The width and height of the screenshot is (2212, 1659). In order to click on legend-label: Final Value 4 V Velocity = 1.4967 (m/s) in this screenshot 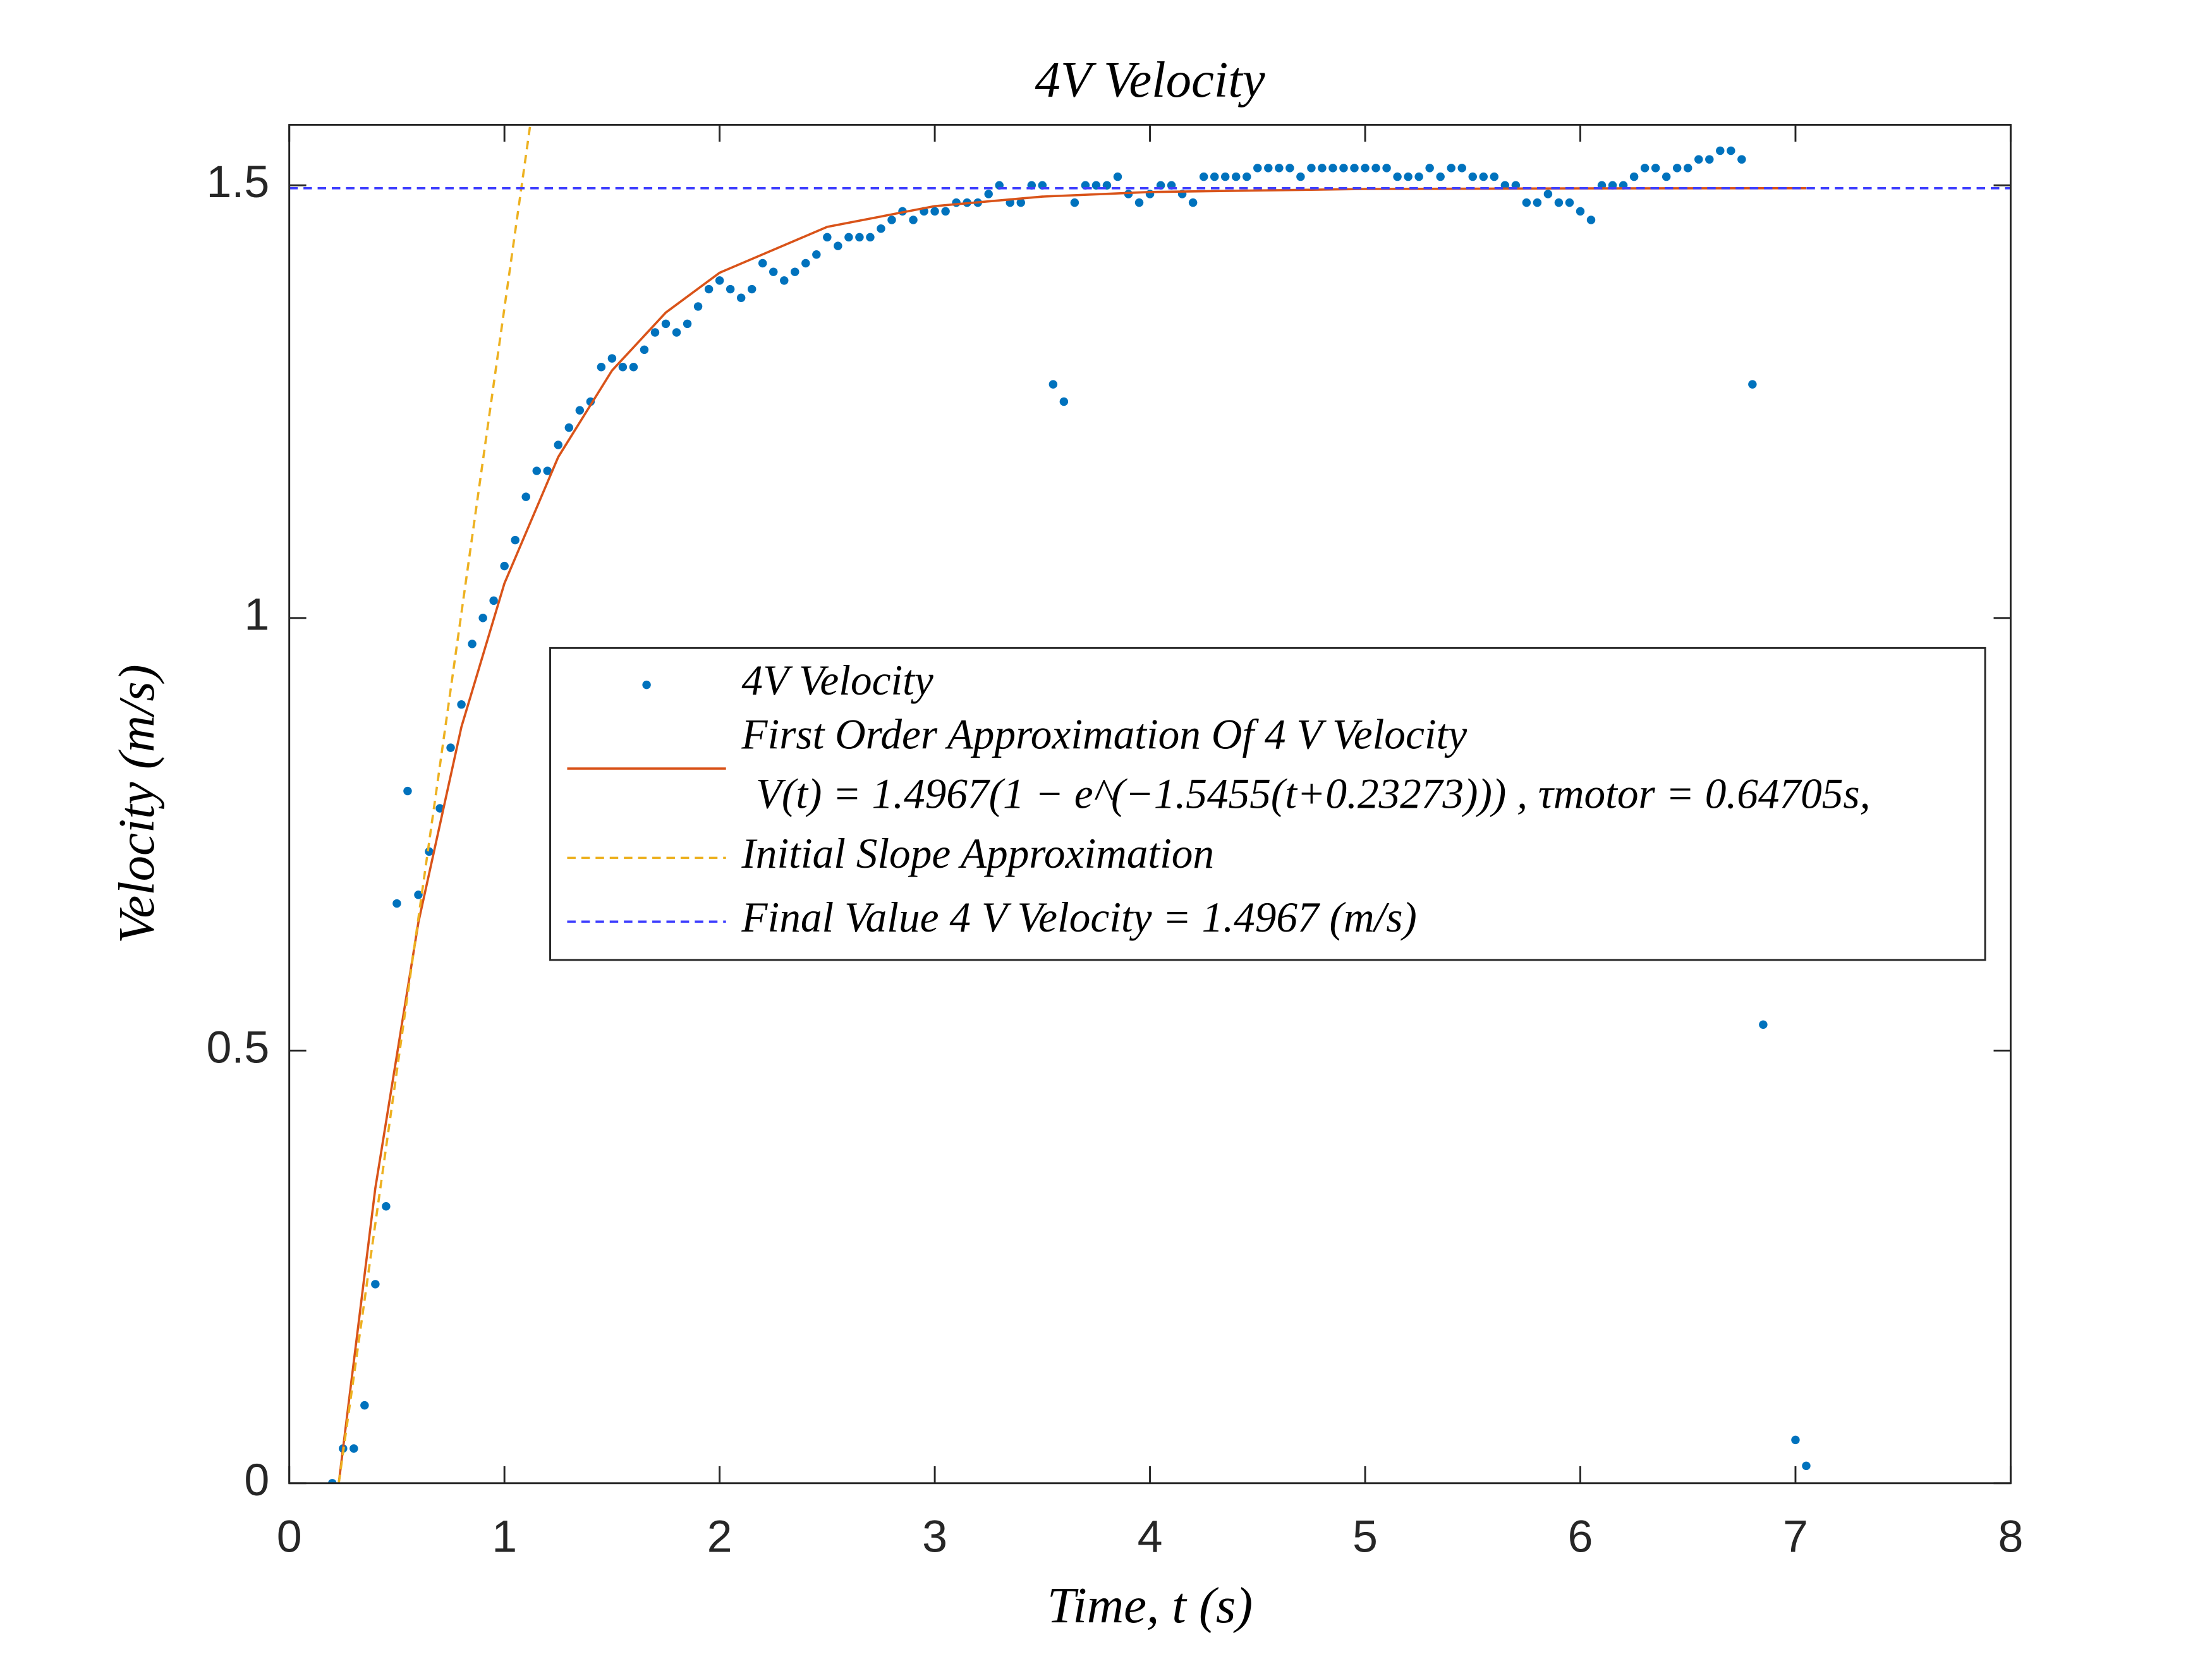, I will do `click(1078, 917)`.